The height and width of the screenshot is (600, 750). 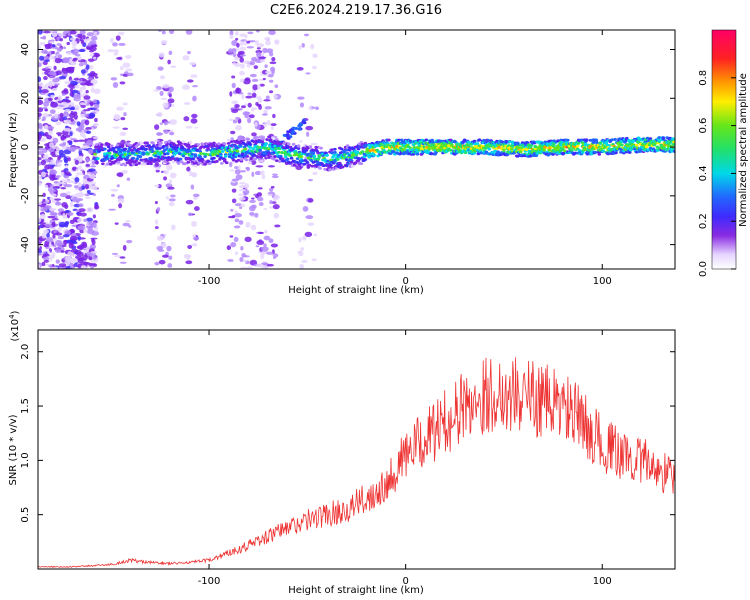 What do you see at coordinates (703, 173) in the screenshot?
I see `colorbar-tick-label: 0.4` at bounding box center [703, 173].